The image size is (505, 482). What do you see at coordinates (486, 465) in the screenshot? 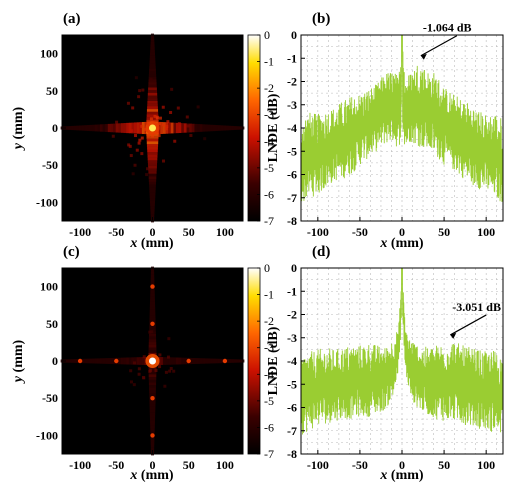
I see `lineplot-d-xtick-label: 100` at bounding box center [486, 465].